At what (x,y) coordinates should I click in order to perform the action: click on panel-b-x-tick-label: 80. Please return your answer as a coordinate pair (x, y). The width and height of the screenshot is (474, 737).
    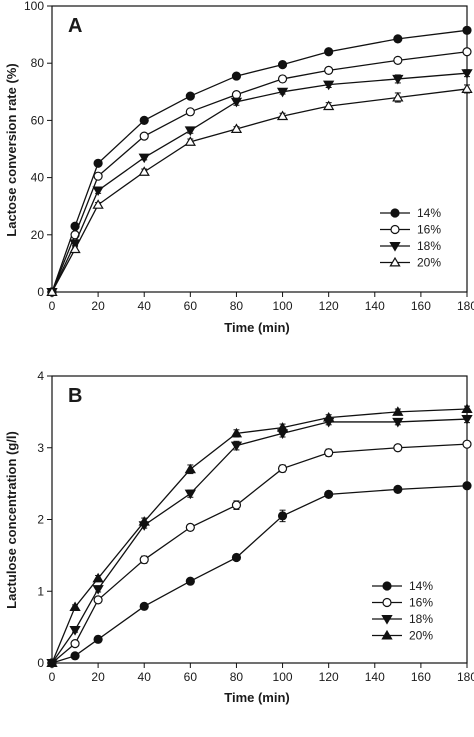
    Looking at the image, I should click on (237, 677).